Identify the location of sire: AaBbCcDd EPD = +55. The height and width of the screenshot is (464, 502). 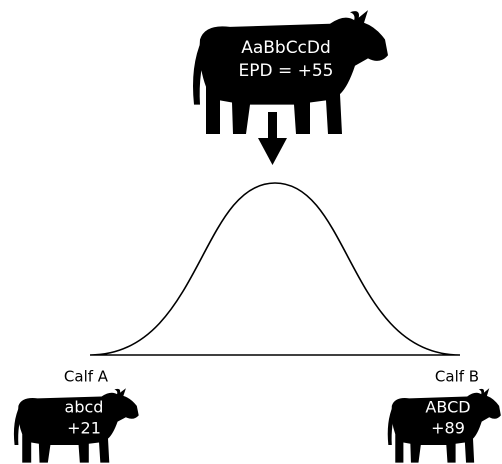
(290, 72).